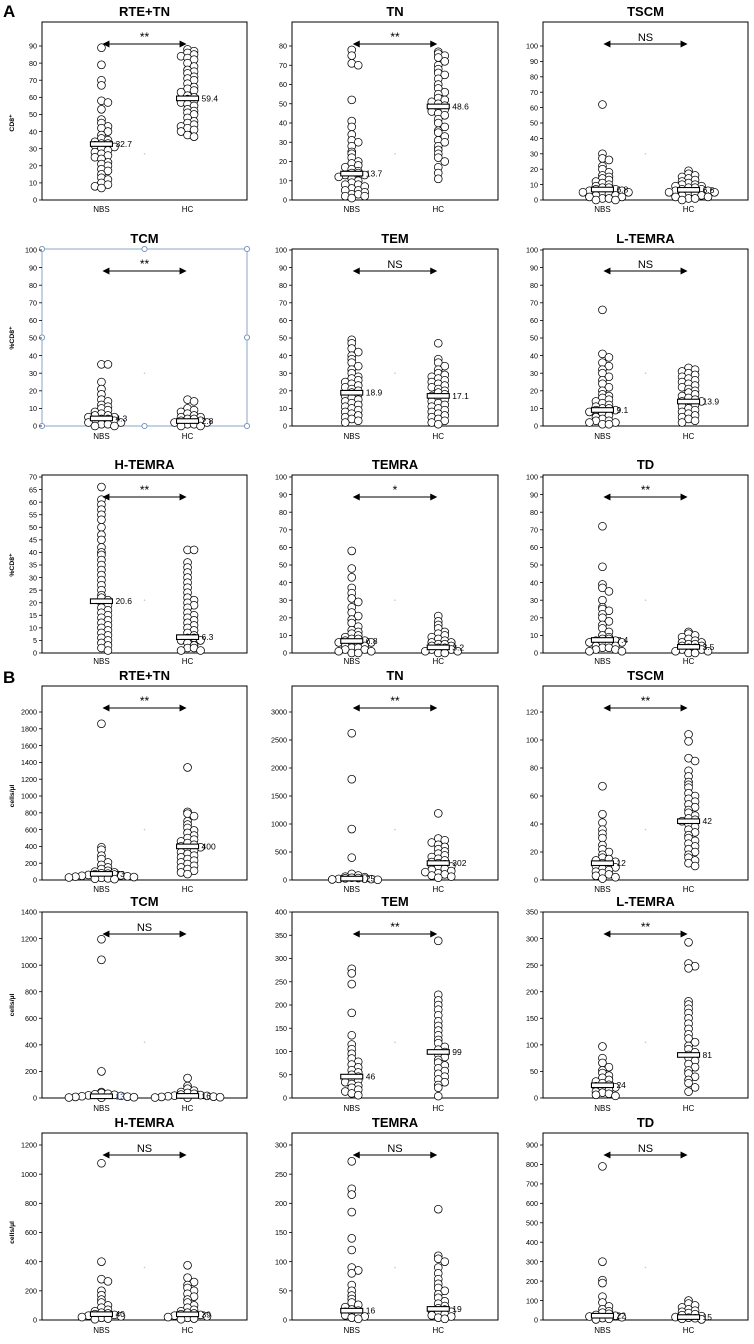 This screenshot has height=1344, width=754. I want to click on y-tick-label: 400, so click(31, 846).